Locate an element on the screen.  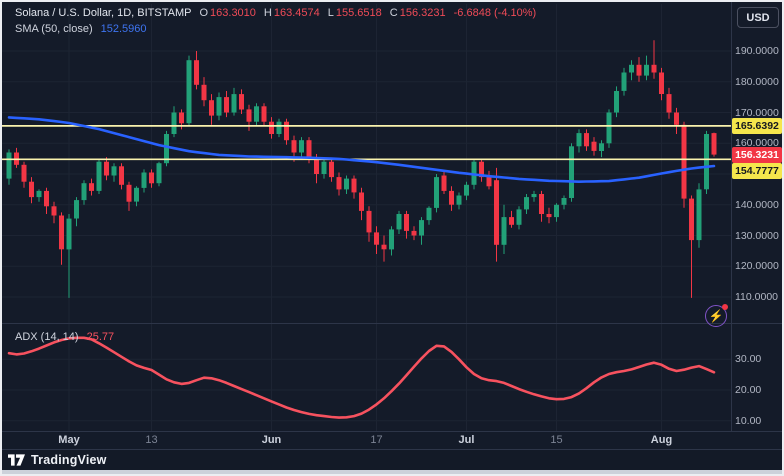
lightning-icon: ⚡ is located at coordinates (716, 316).